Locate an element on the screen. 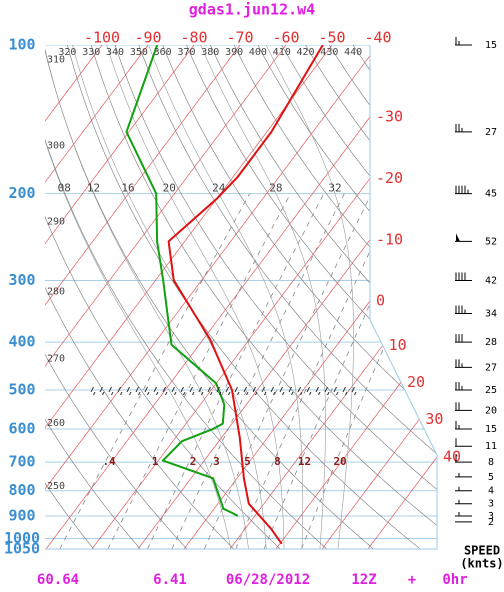  pressure-label: 700 is located at coordinates (21, 462).